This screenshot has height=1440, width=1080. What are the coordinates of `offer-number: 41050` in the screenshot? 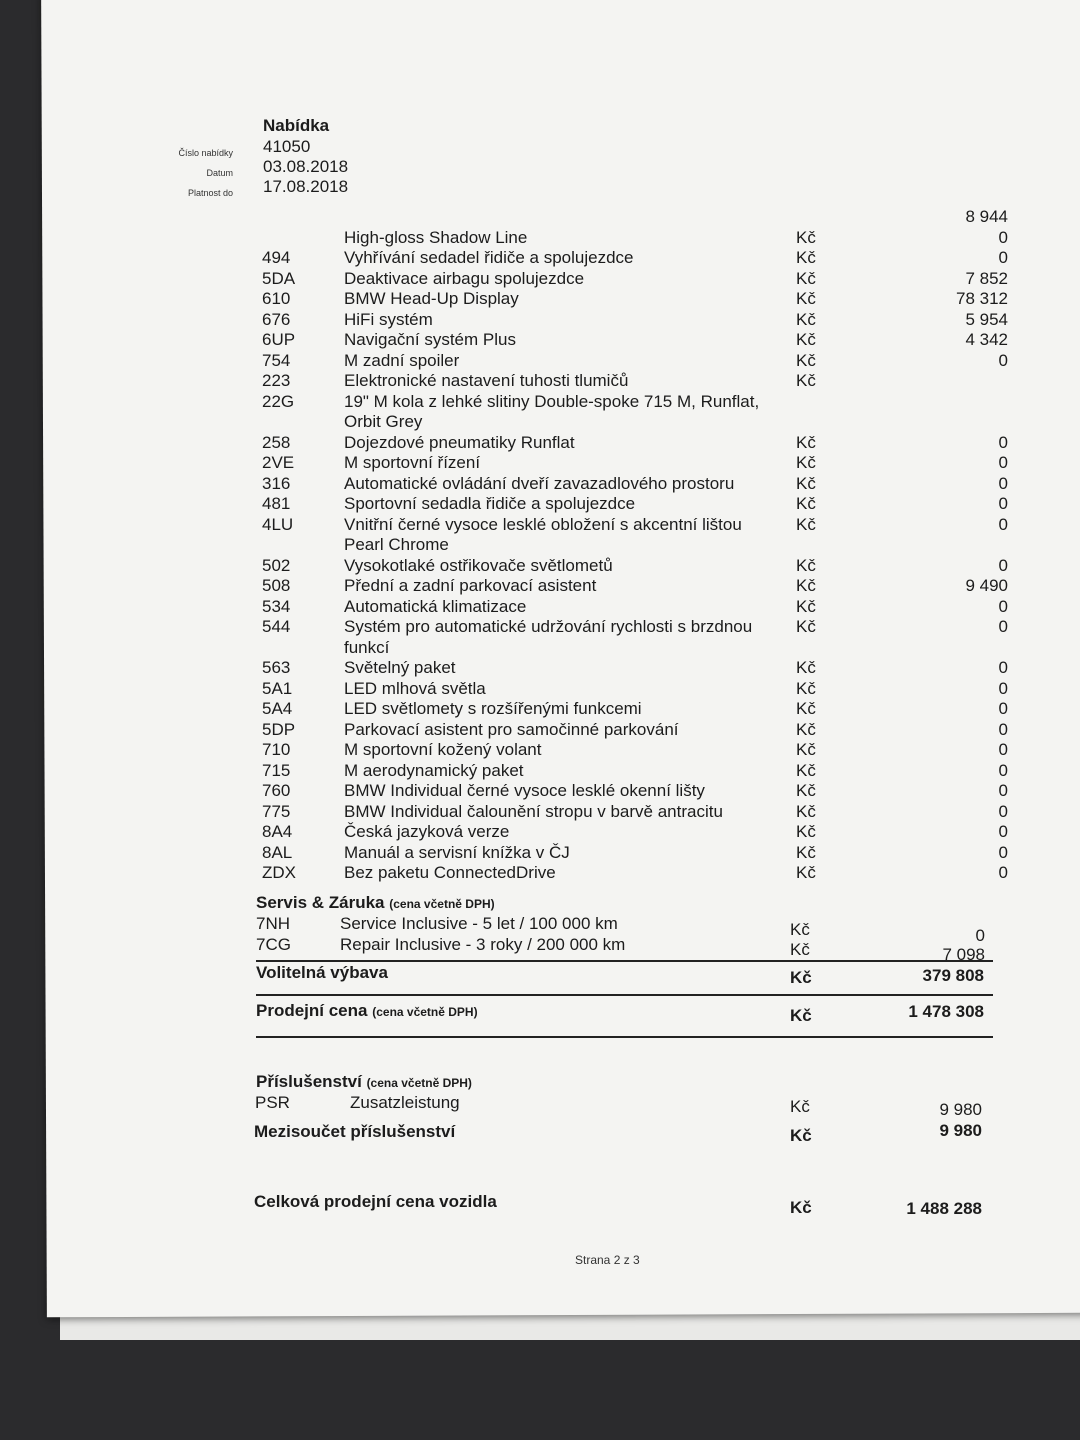 It's located at (287, 146).